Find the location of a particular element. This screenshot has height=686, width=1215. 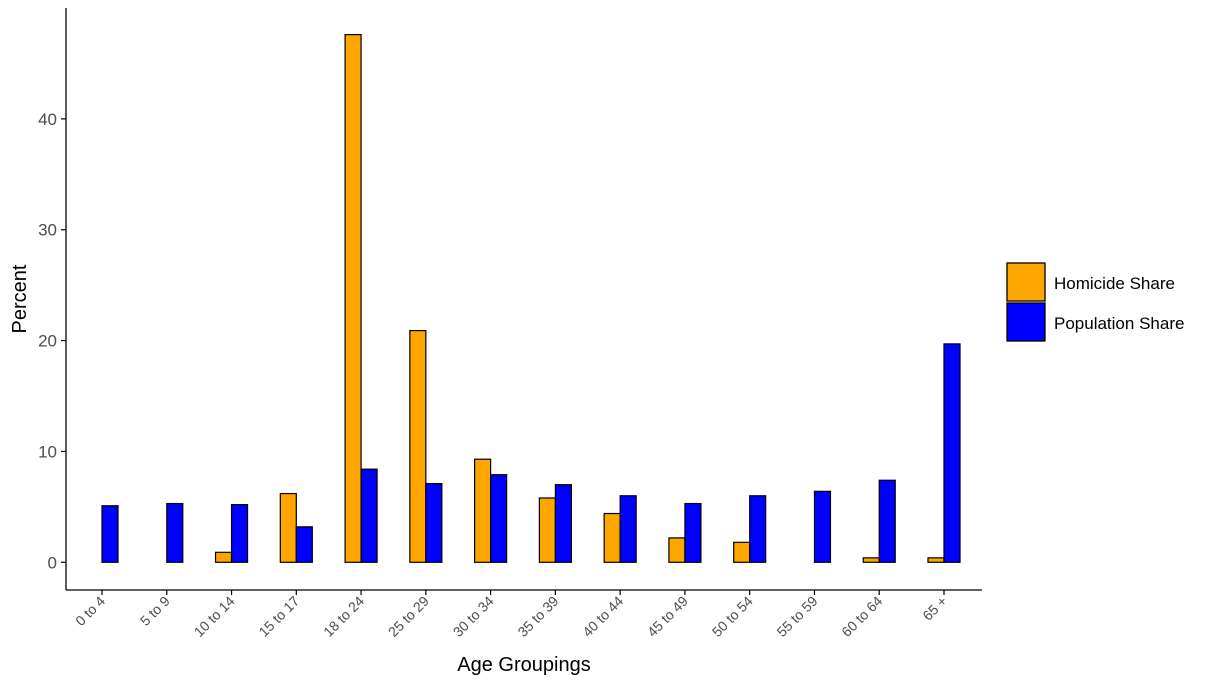

x-tick-label: 5 to 9 is located at coordinates (155, 611).